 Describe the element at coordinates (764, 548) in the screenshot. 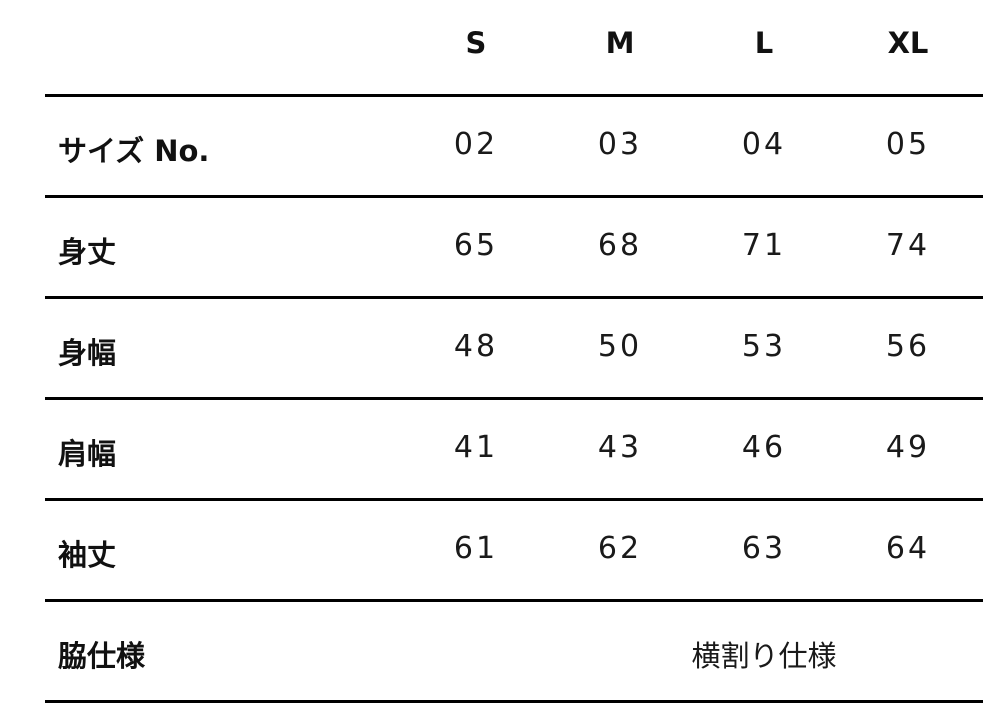

I see `table-cell: 63` at that location.